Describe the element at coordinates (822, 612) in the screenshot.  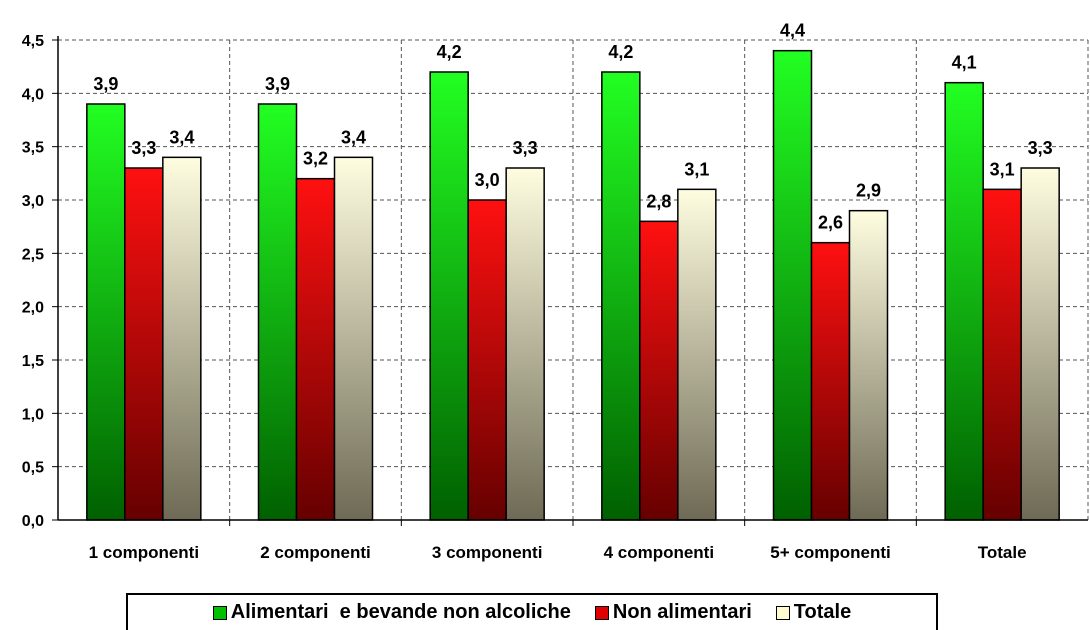
I see `legend-label: Totale` at that location.